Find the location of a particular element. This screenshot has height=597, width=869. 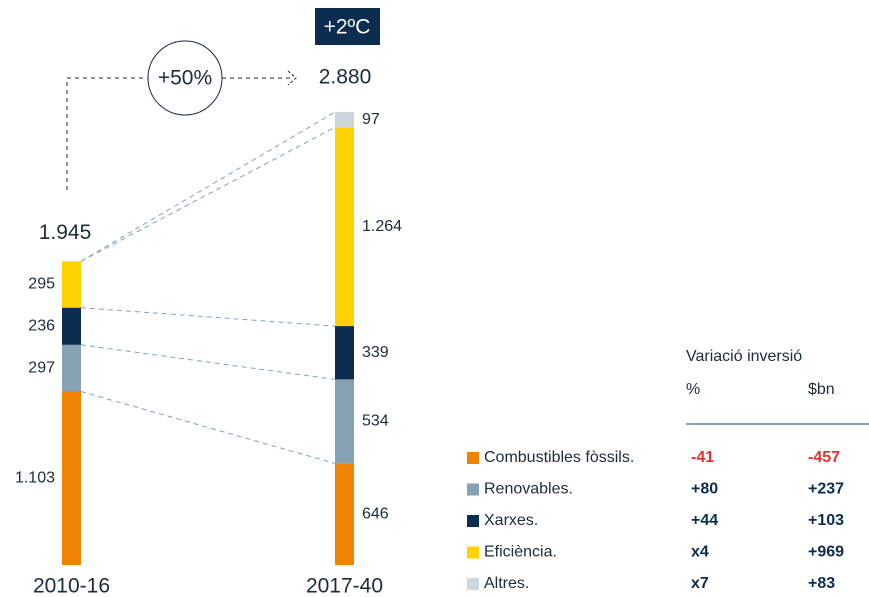

table-cell: +80 is located at coordinates (704, 489).